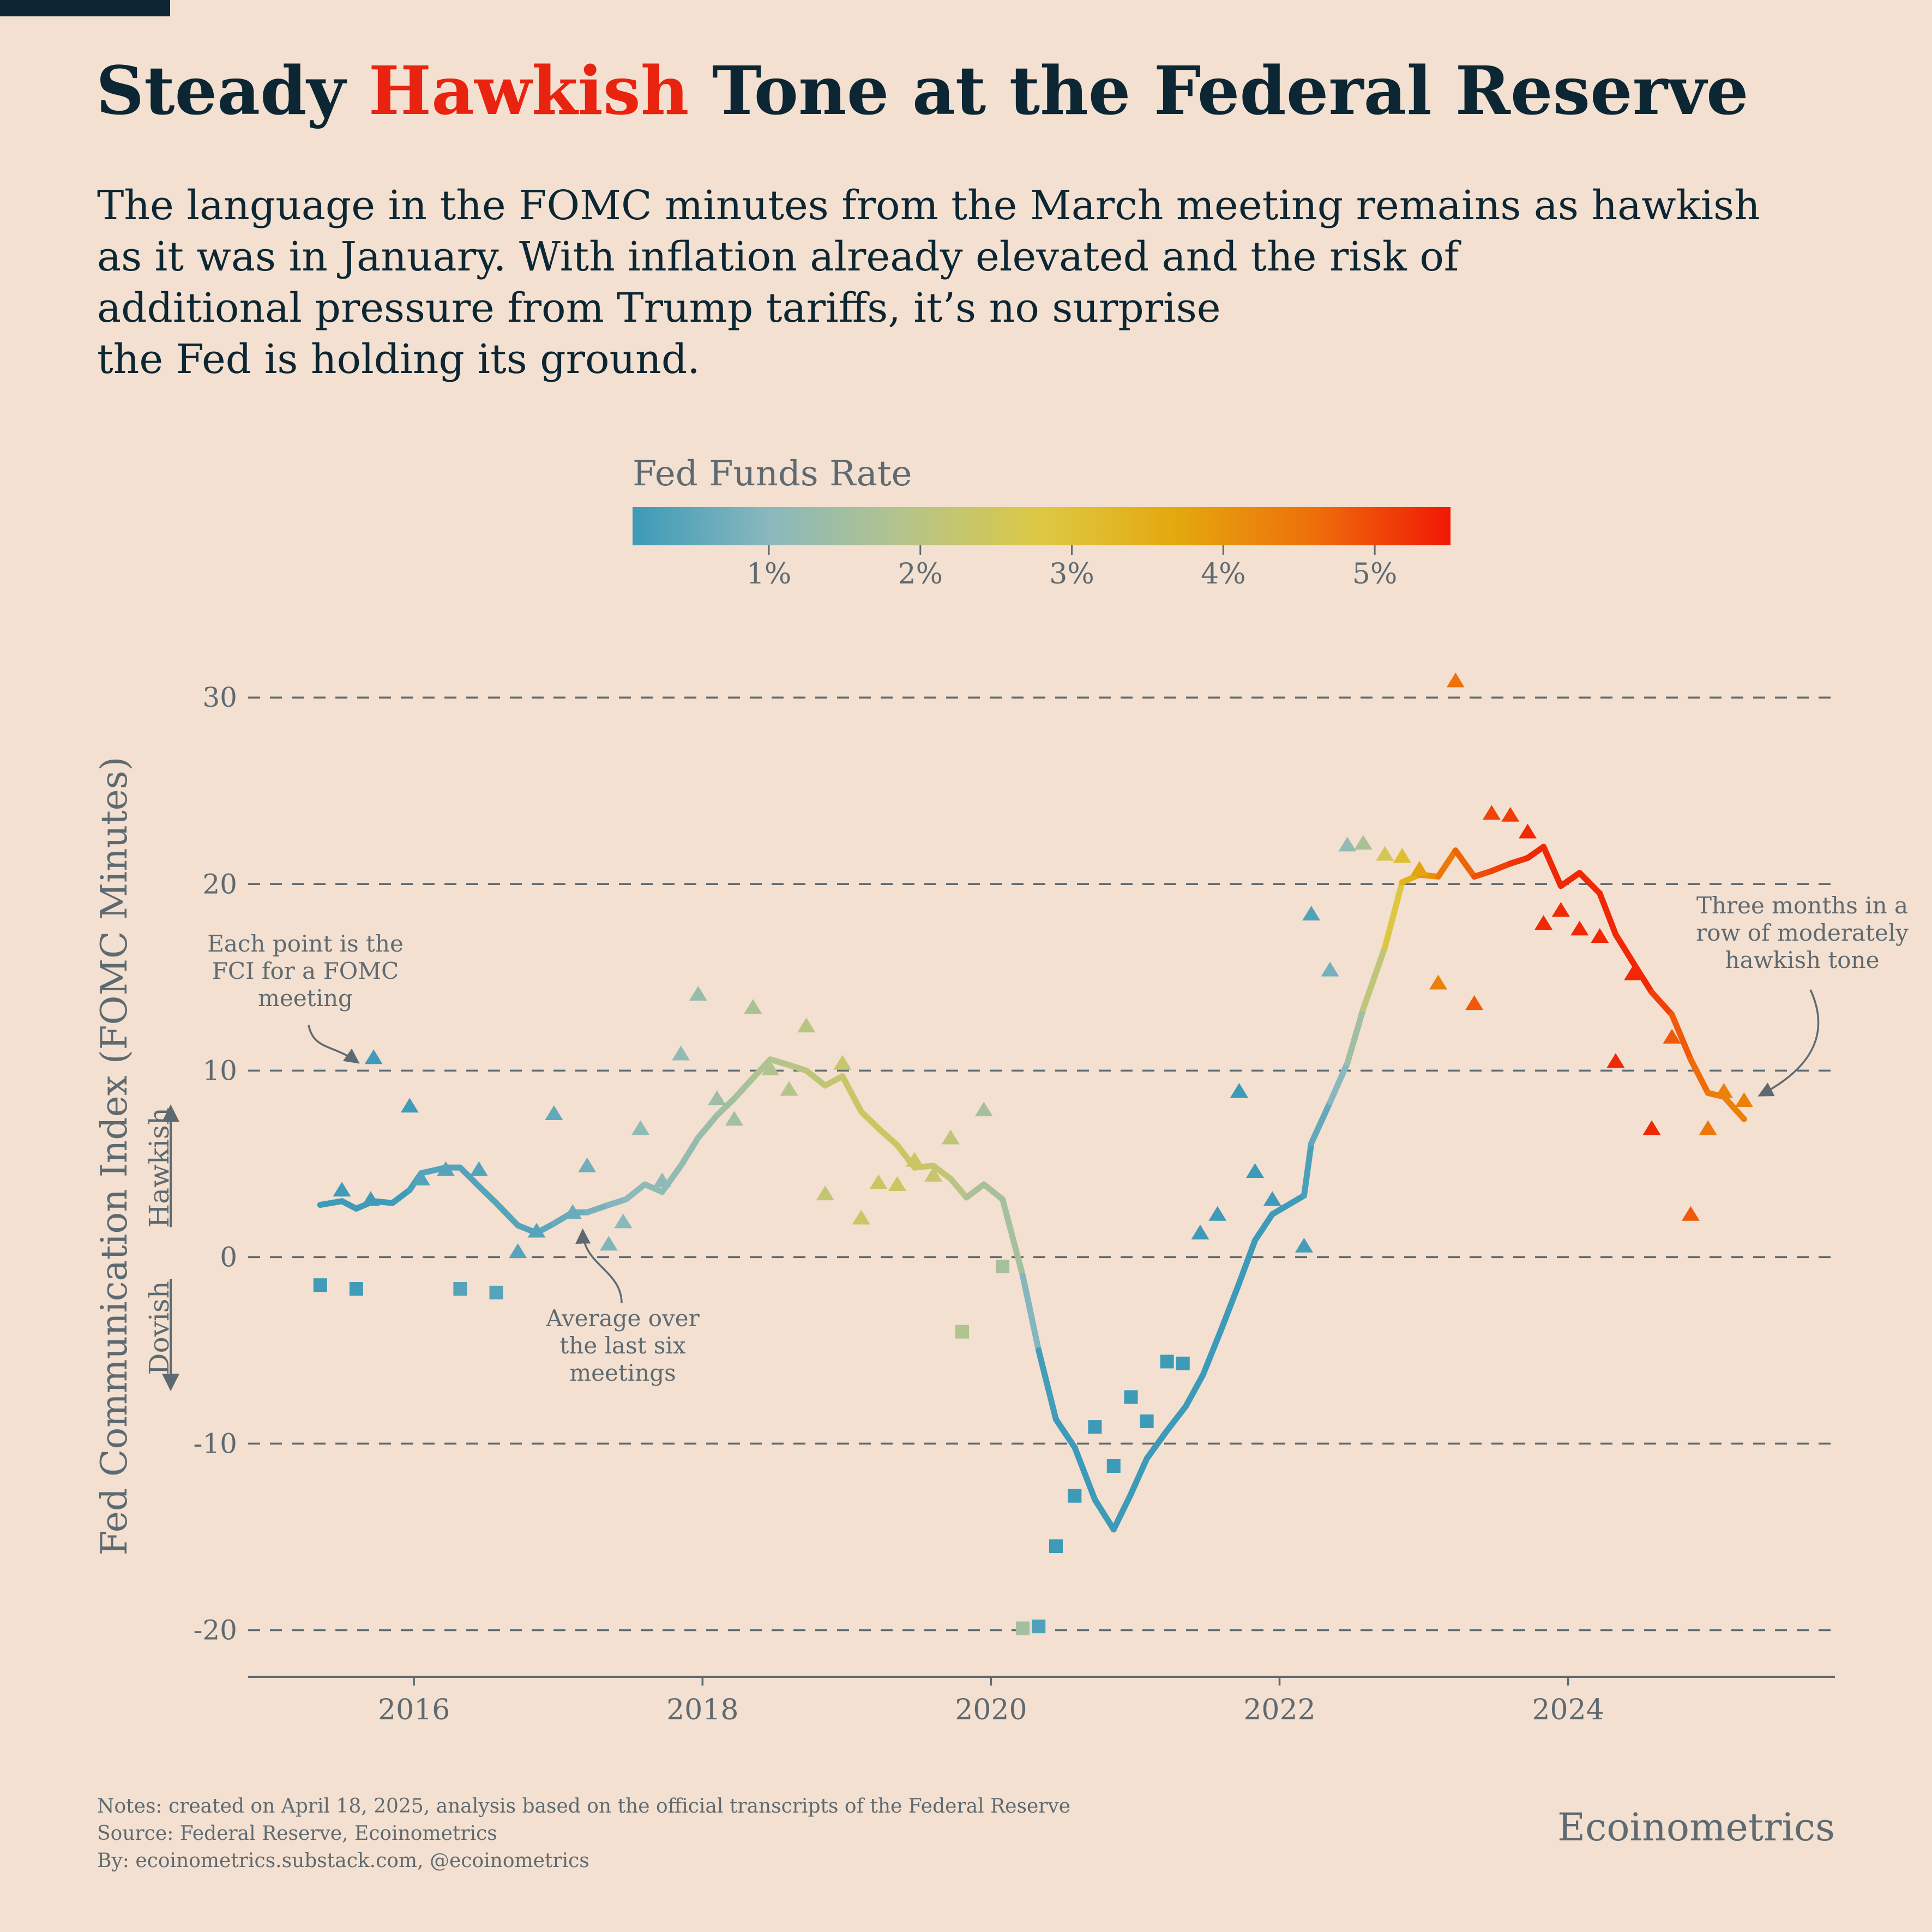  What do you see at coordinates (769, 574) in the screenshot?
I see `legend-tick-label: 1%` at bounding box center [769, 574].